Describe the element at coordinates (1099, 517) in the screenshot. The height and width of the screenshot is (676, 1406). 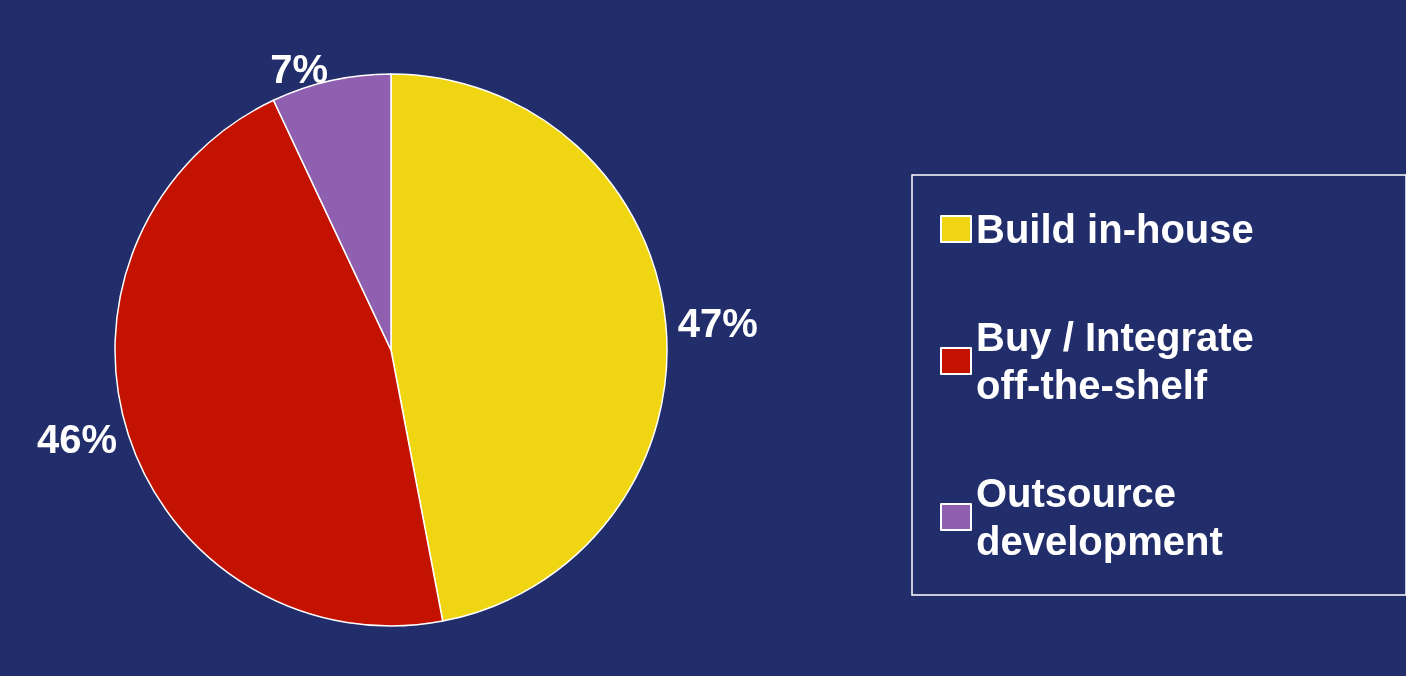
I see `legend-label: Outsource development` at that location.